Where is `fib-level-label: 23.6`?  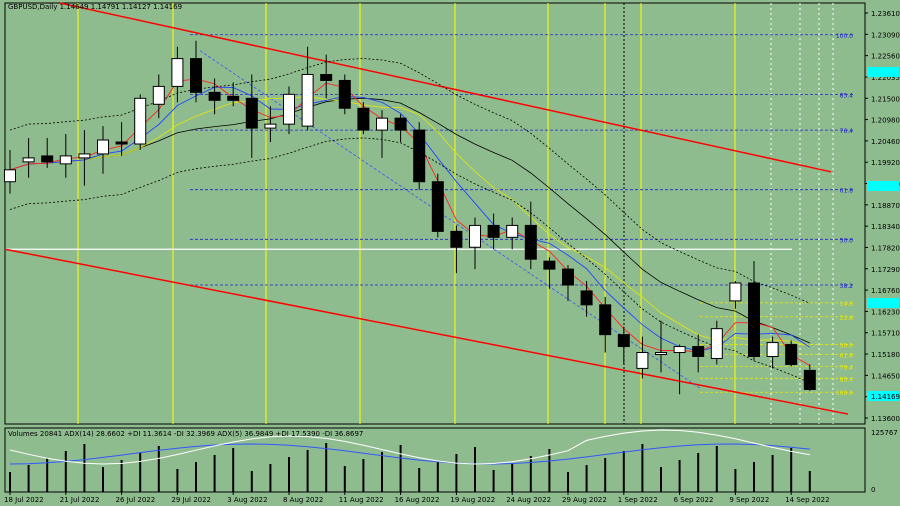 fib-level-label: 23.6 is located at coordinates (847, 318).